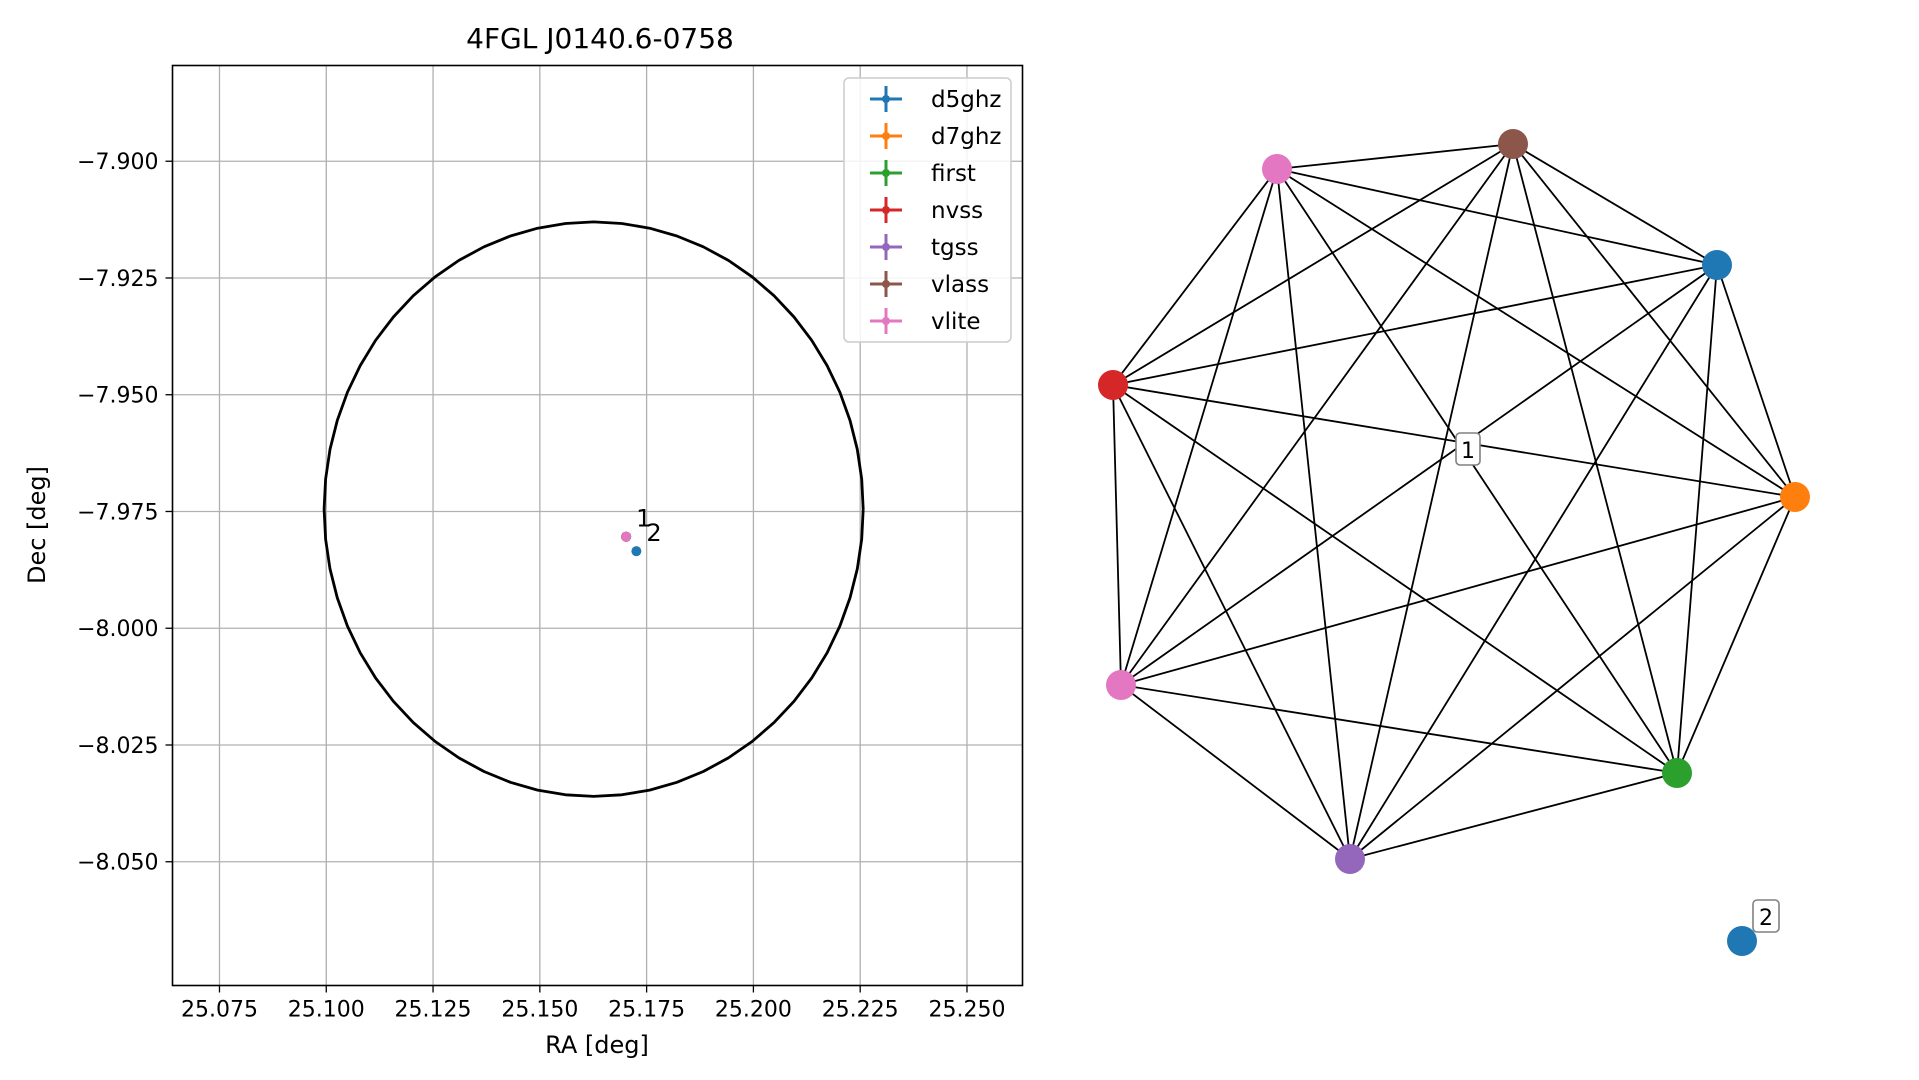 The height and width of the screenshot is (1080, 1919). What do you see at coordinates (924, 247) in the screenshot?
I see `legend-item-tgss: tgss` at bounding box center [924, 247].